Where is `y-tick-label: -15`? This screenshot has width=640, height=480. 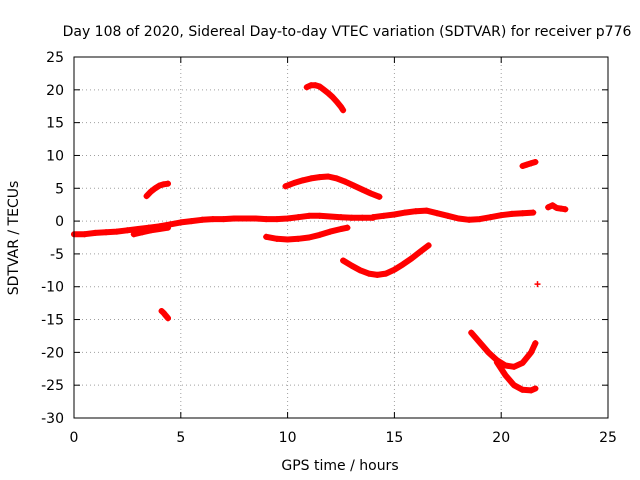 y-tick-label: -15 is located at coordinates (52, 321).